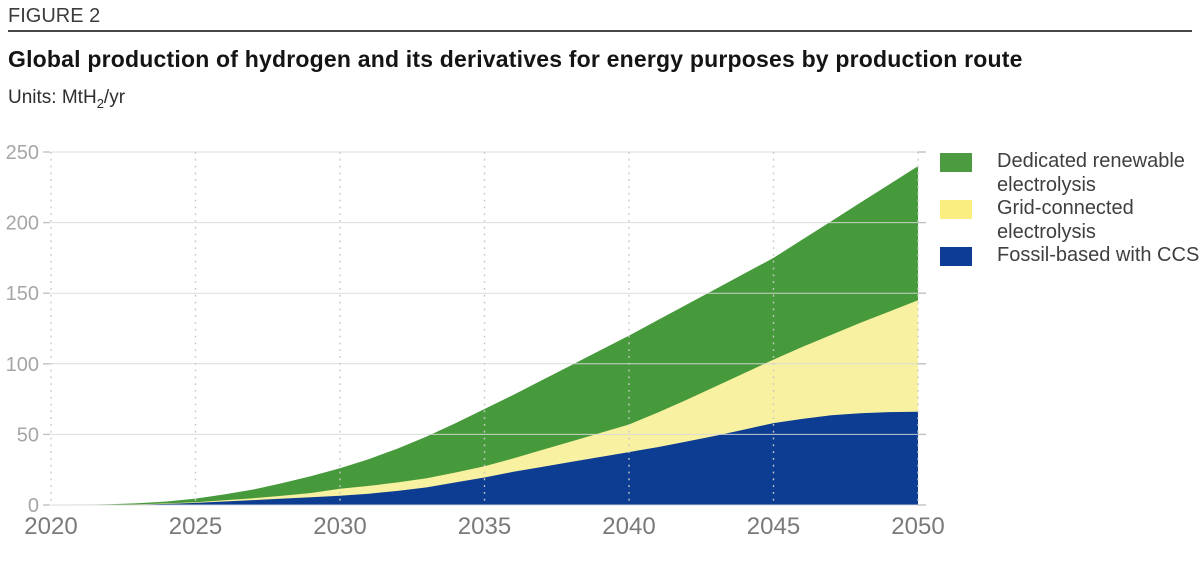 This screenshot has width=1200, height=574. What do you see at coordinates (1065, 220) in the screenshot?
I see `legend-label: Grid-connected electrolysis` at bounding box center [1065, 220].